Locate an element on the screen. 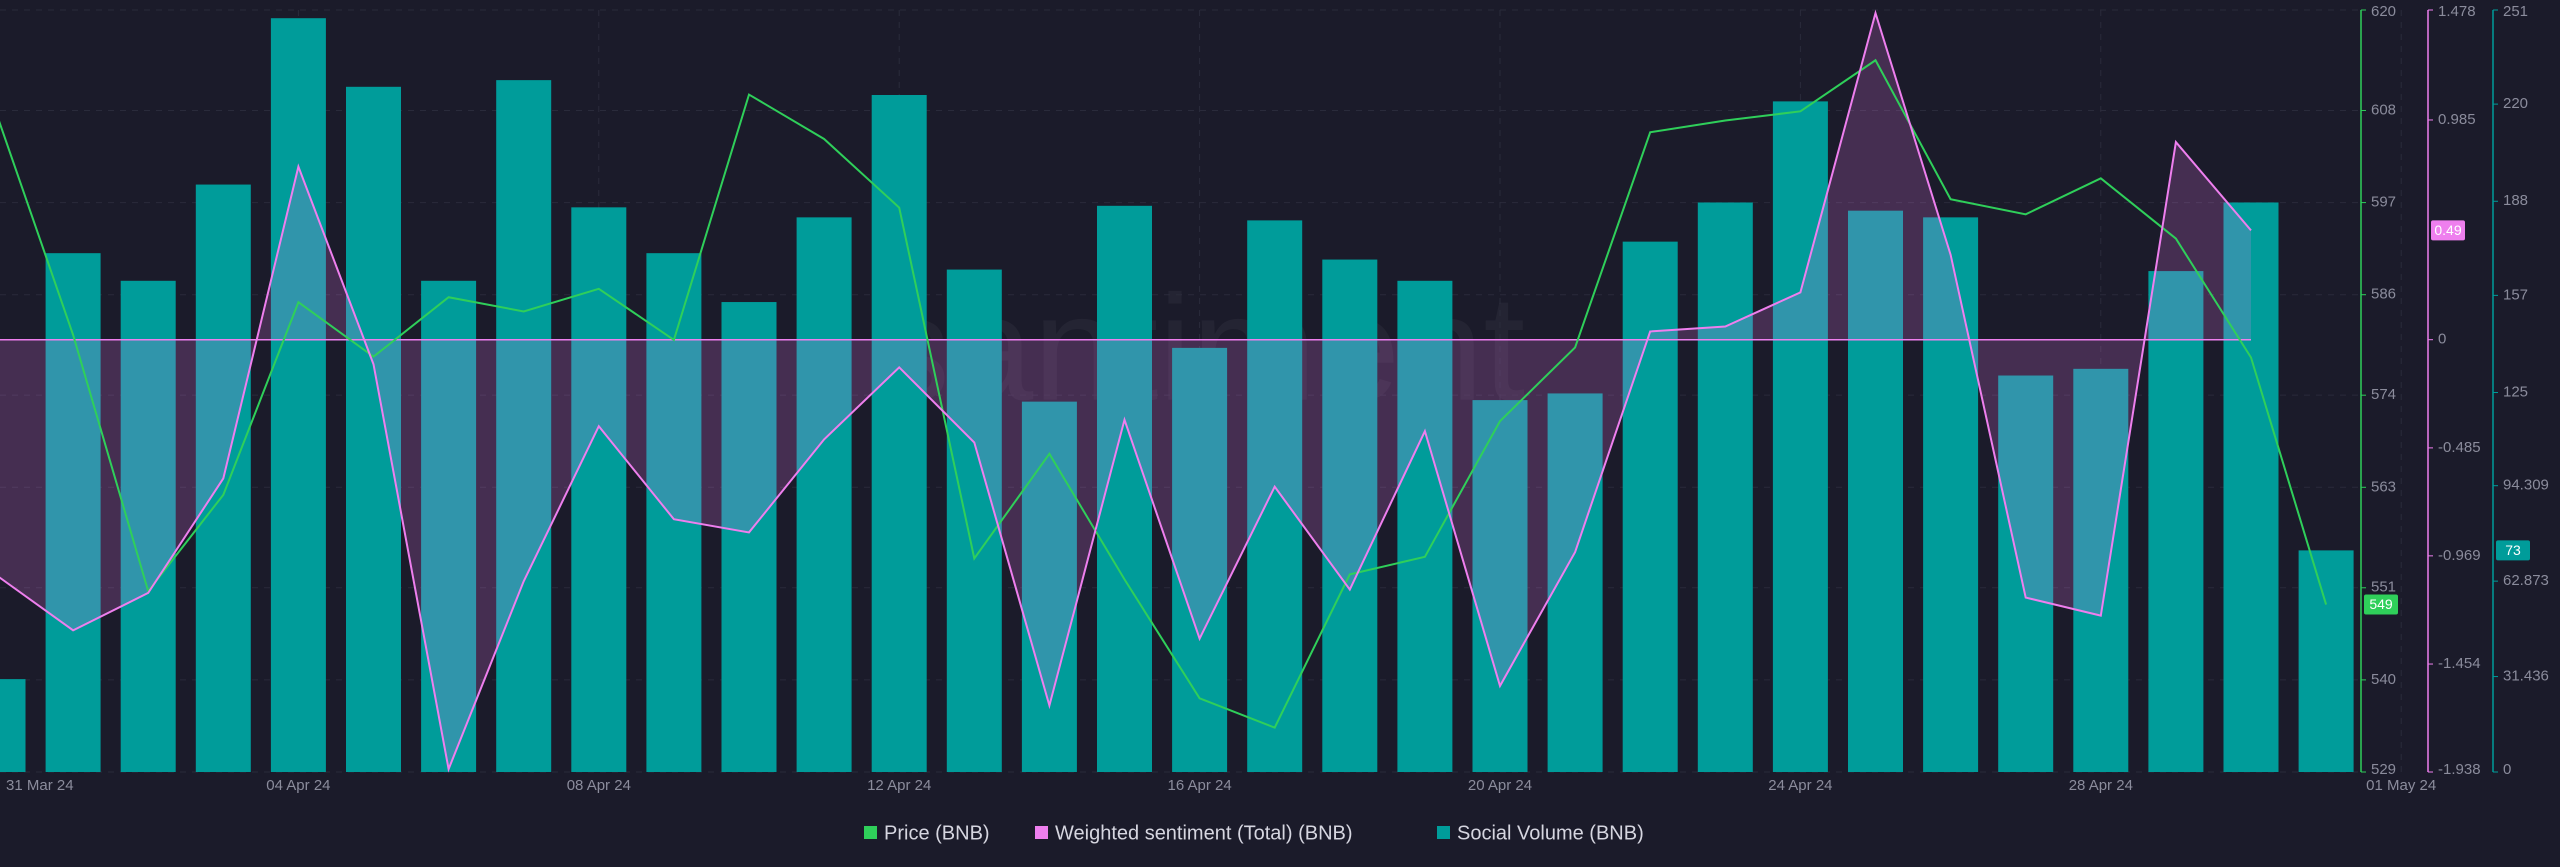 Image resolution: width=2560 pixels, height=867 pixels. tick-label: 540 is located at coordinates (2383, 679).